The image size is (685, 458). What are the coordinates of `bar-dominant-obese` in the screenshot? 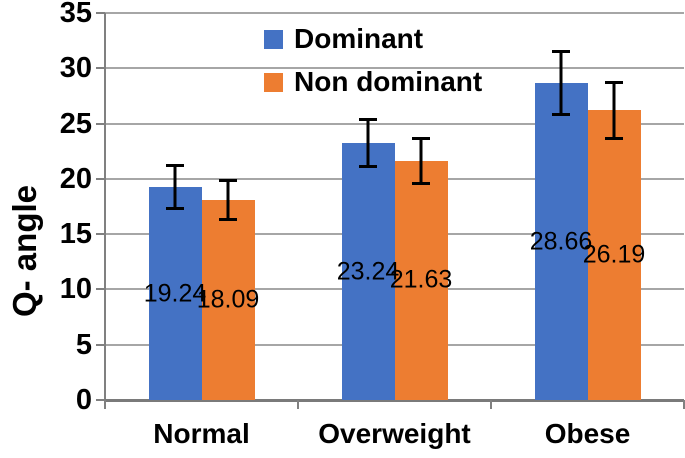 It's located at (561, 241).